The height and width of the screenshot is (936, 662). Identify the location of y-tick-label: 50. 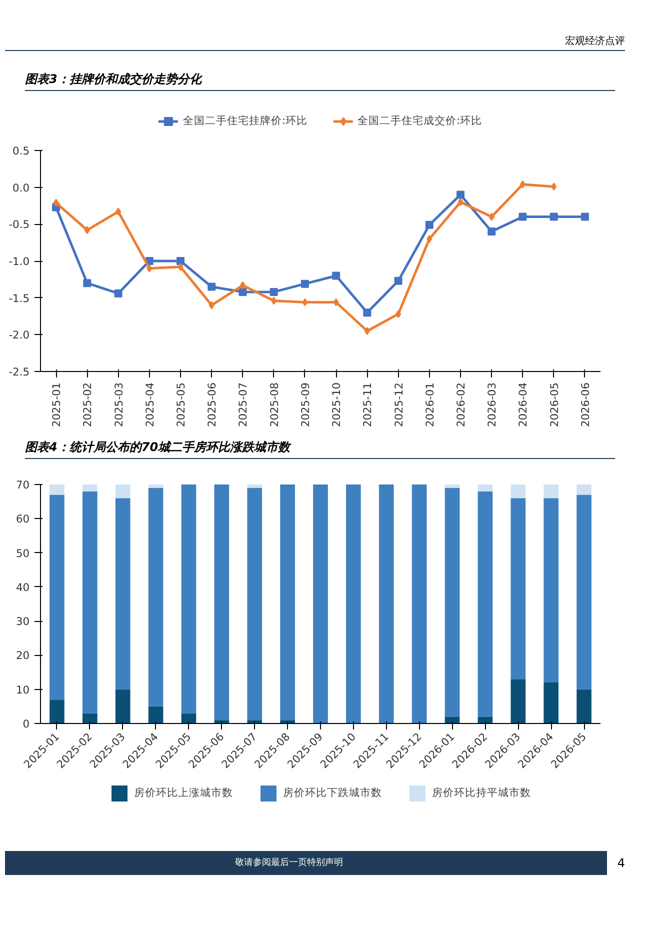
(23, 553).